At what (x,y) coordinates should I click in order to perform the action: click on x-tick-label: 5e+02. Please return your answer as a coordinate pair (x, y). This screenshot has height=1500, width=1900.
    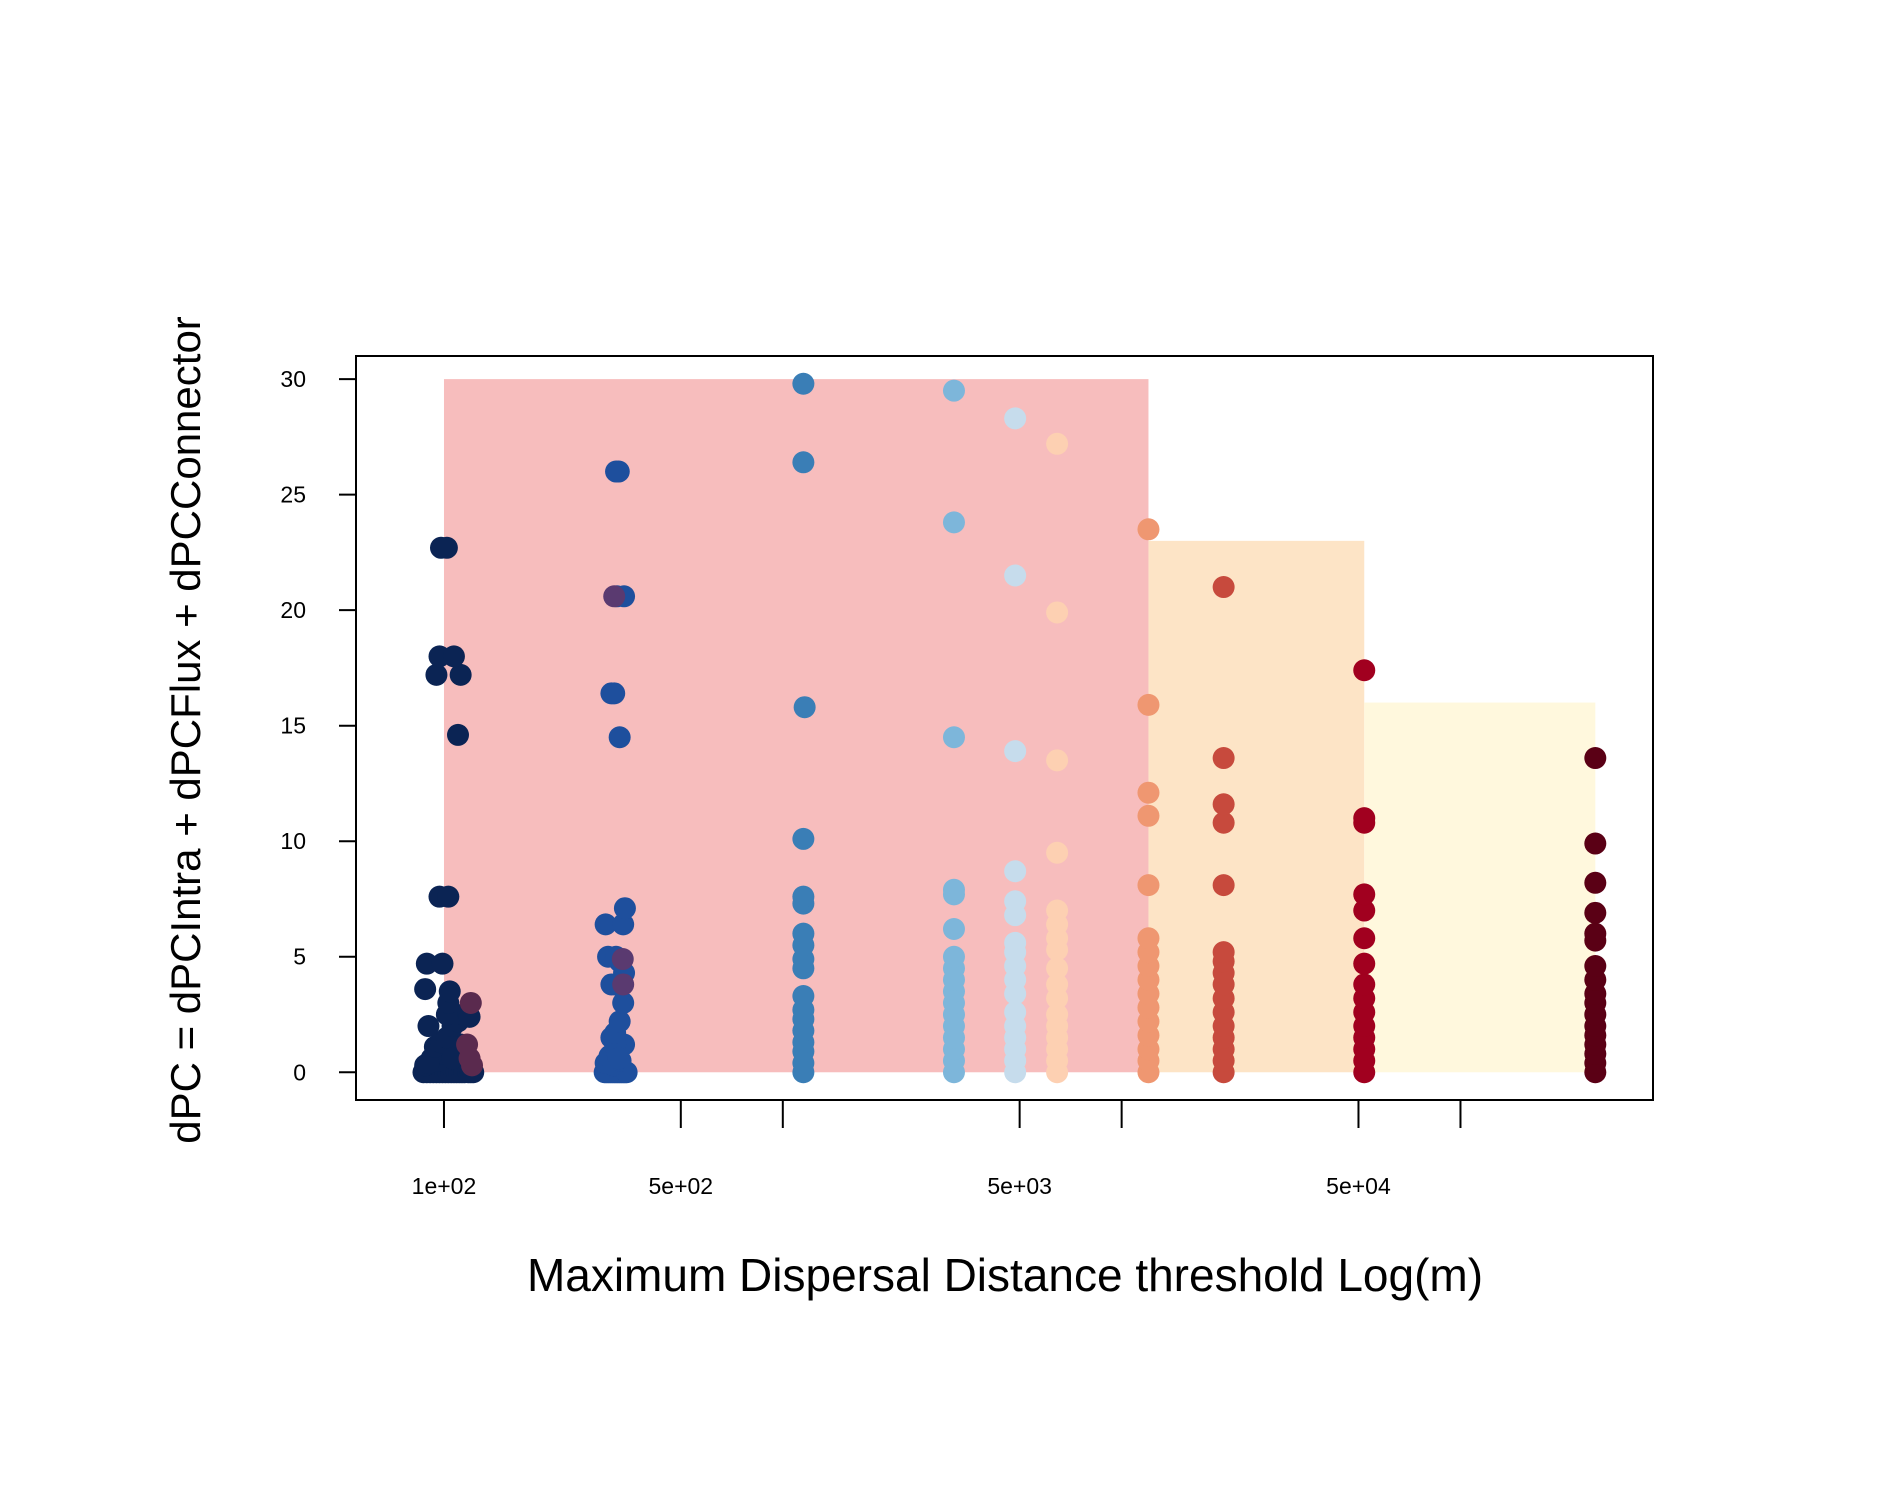
    Looking at the image, I should click on (681, 1186).